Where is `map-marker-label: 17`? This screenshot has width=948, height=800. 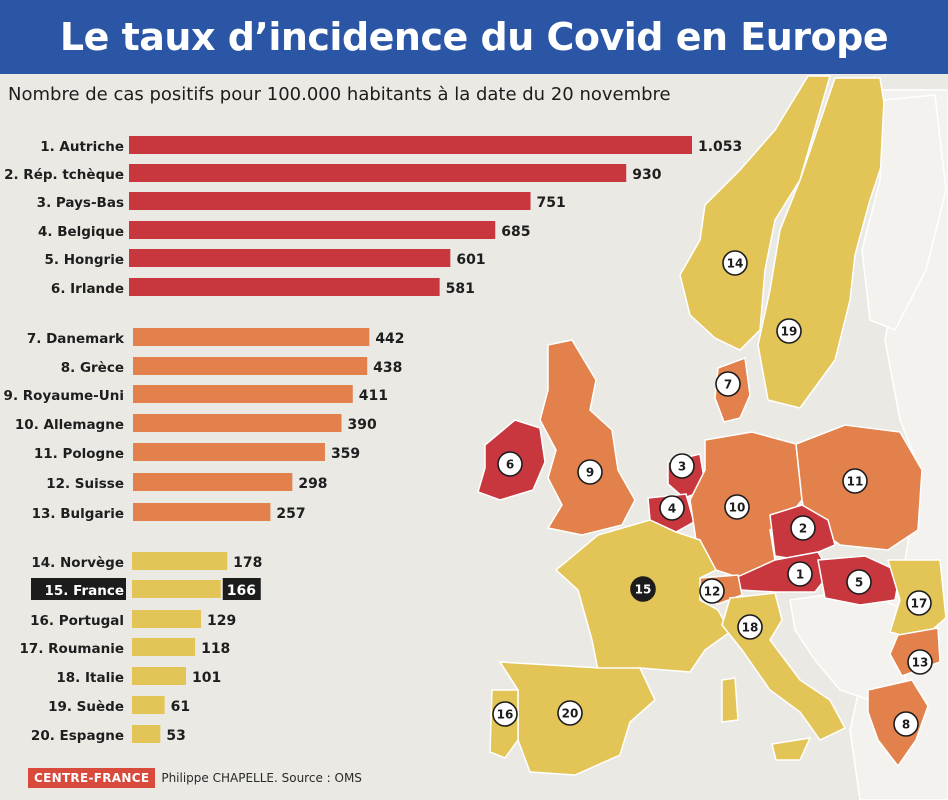 map-marker-label: 17 is located at coordinates (919, 604).